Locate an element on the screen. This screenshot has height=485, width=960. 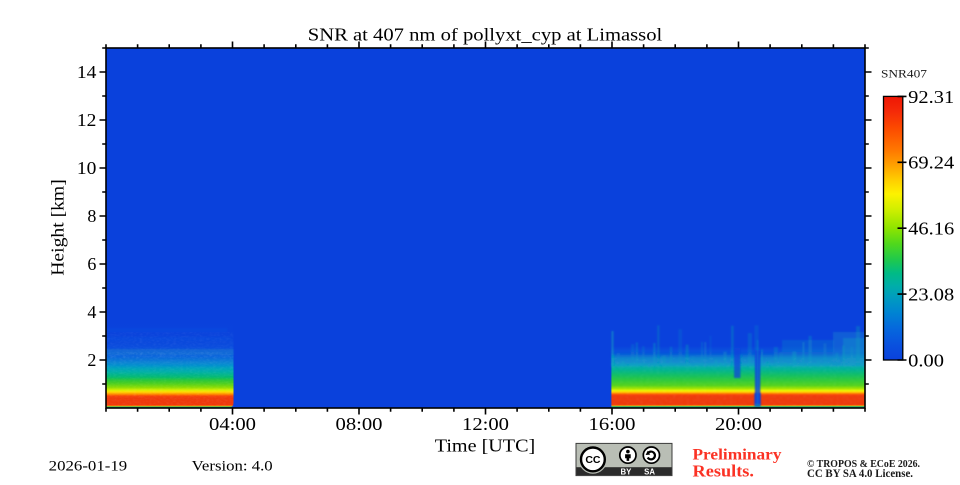
svg-text: SA is located at coordinates (649, 472).